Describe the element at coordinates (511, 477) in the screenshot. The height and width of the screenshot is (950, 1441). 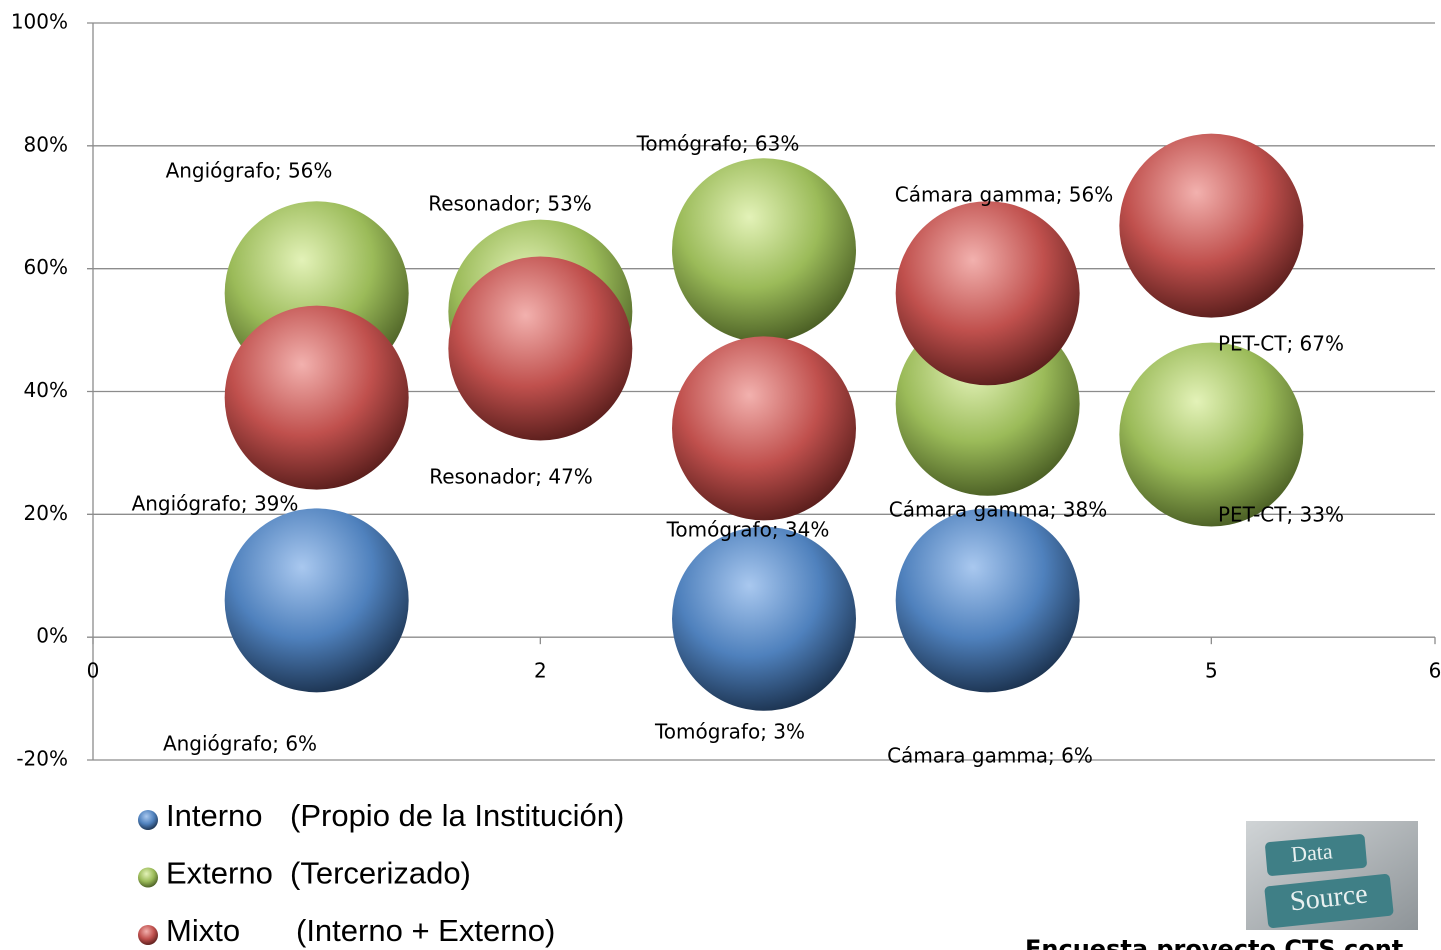
I see `data-label: Resonador; 47%` at that location.